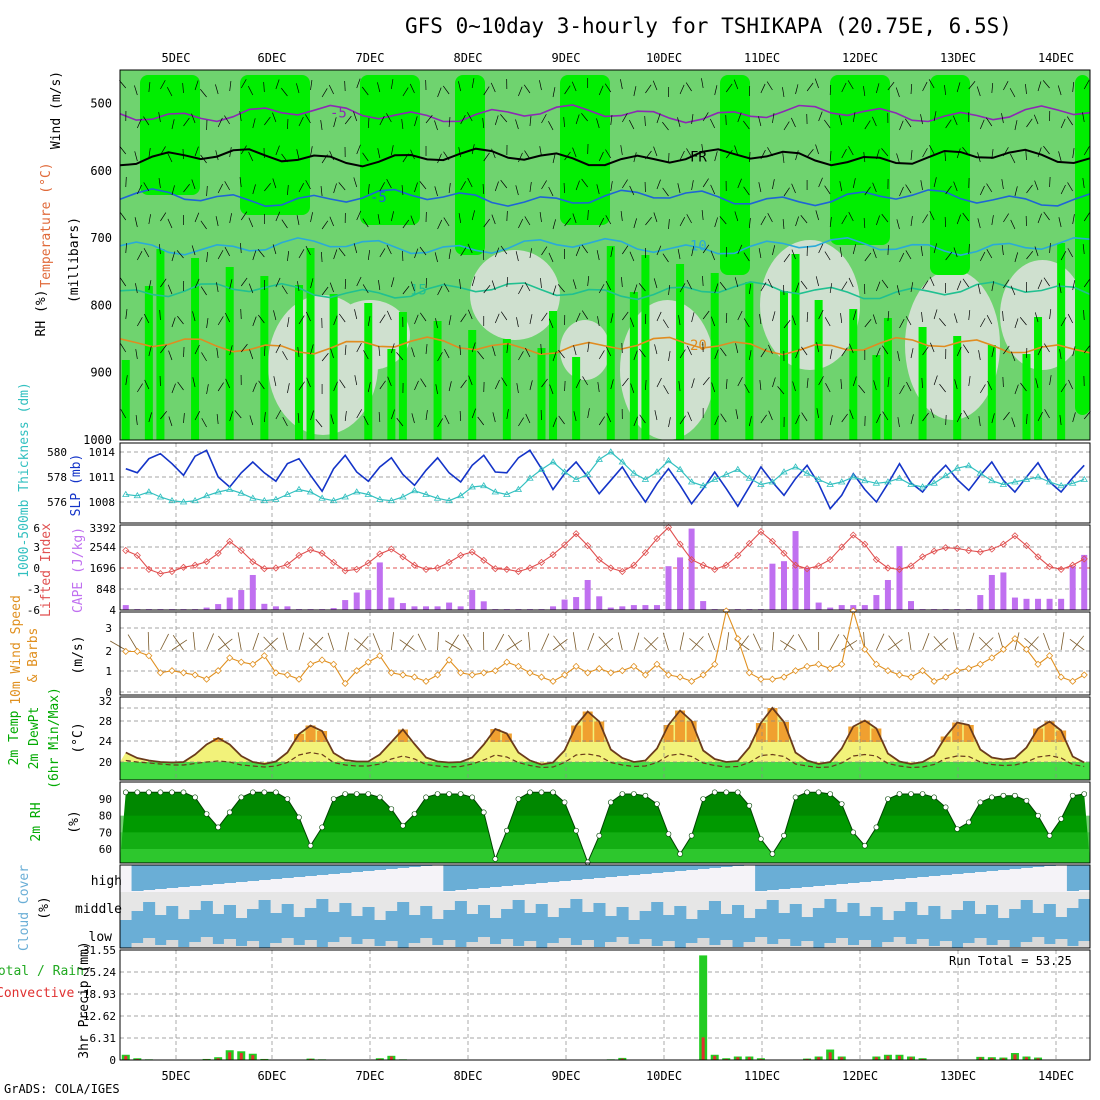 The image size is (1100, 1100). What do you see at coordinates (605, 856) in the screenshot?
I see `rh-band` at bounding box center [605, 856].